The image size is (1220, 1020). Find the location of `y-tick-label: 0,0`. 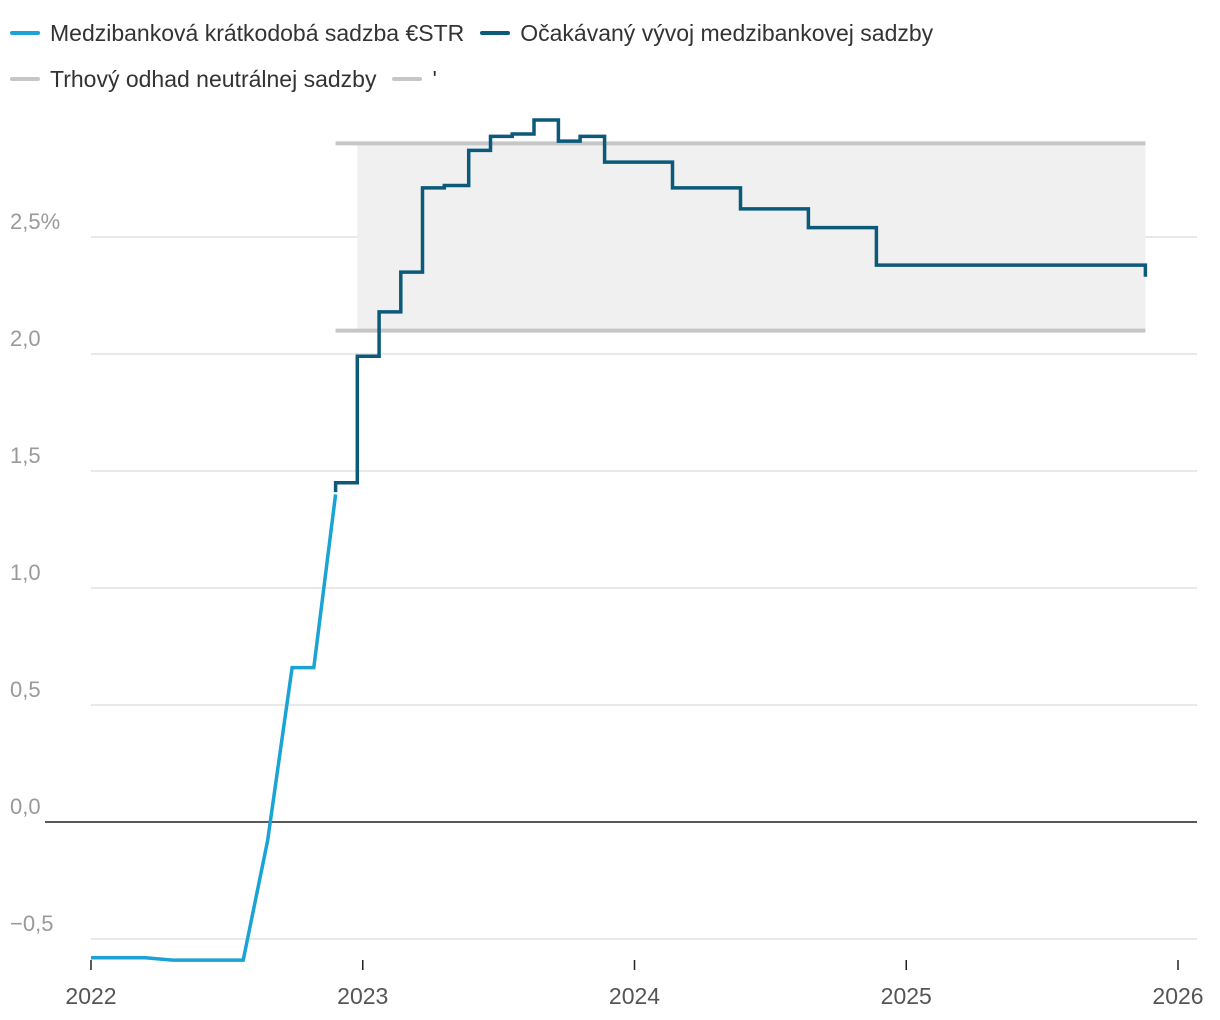

y-tick-label: 0,0 is located at coordinates (25, 806).